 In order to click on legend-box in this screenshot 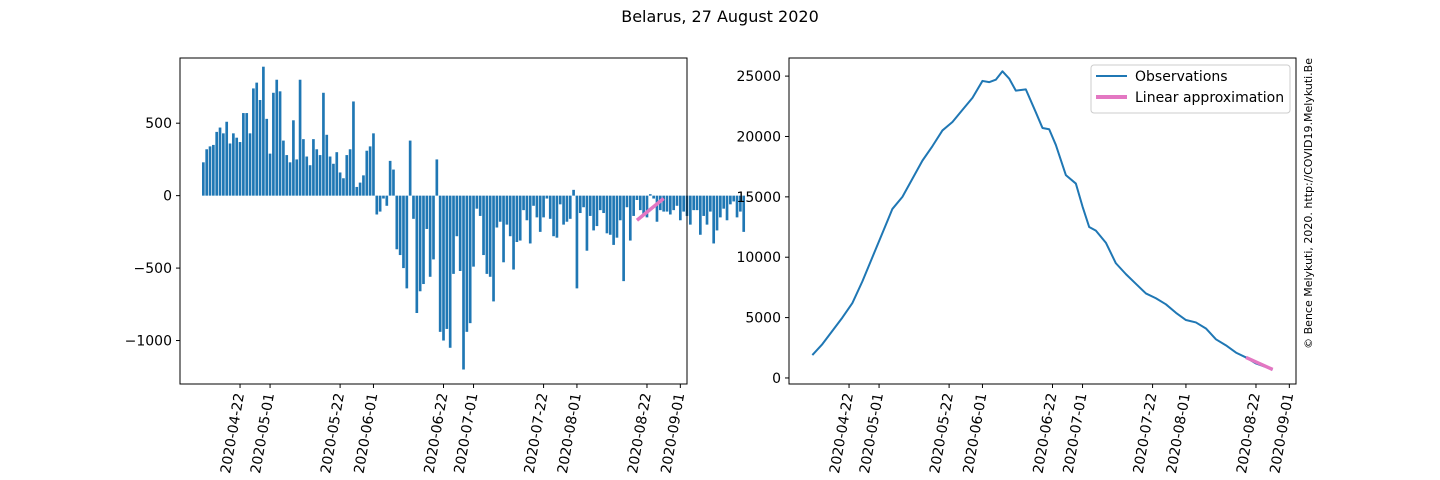, I will do `click(1190, 89)`.